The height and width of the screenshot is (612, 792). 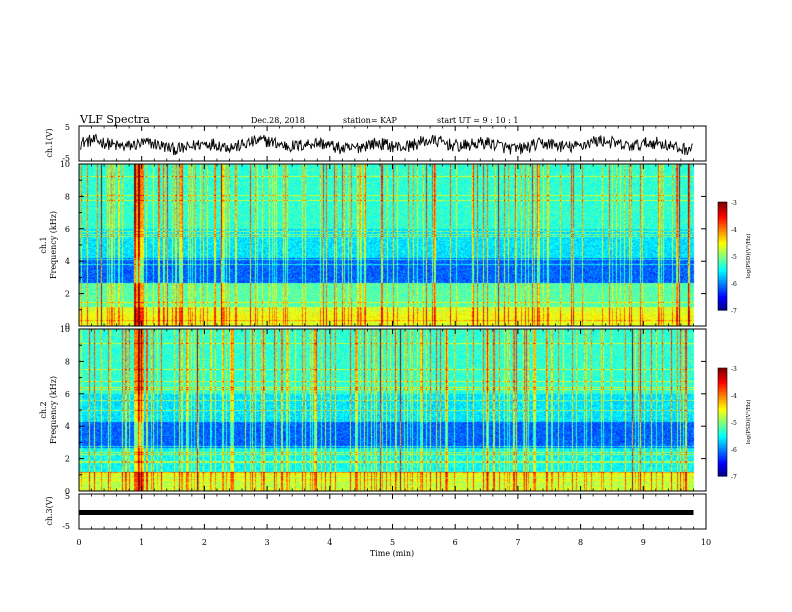 I want to click on ch1-colorbar-frame, so click(x=722, y=256).